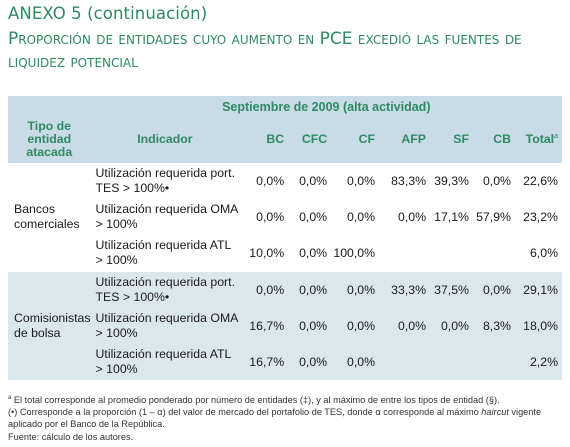 The image size is (570, 447). What do you see at coordinates (326, 105) in the screenshot?
I see `period-header: Septiembre de 2009 (alta actividad)` at bounding box center [326, 105].